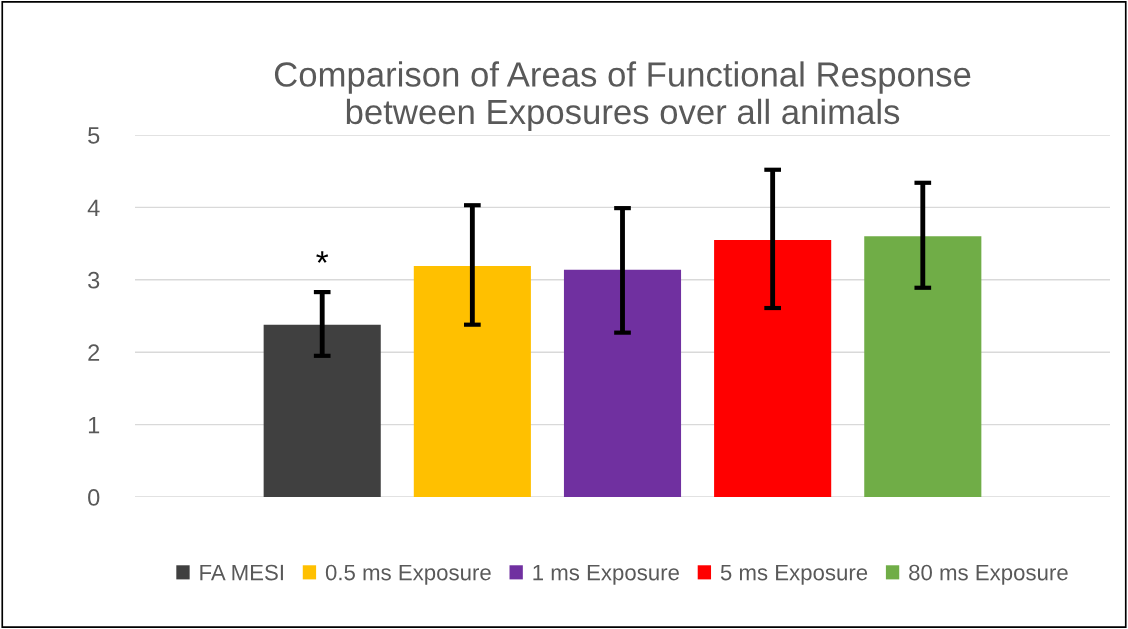  Describe the element at coordinates (988, 574) in the screenshot. I see `legend-label: 80 ms Exposure` at that location.